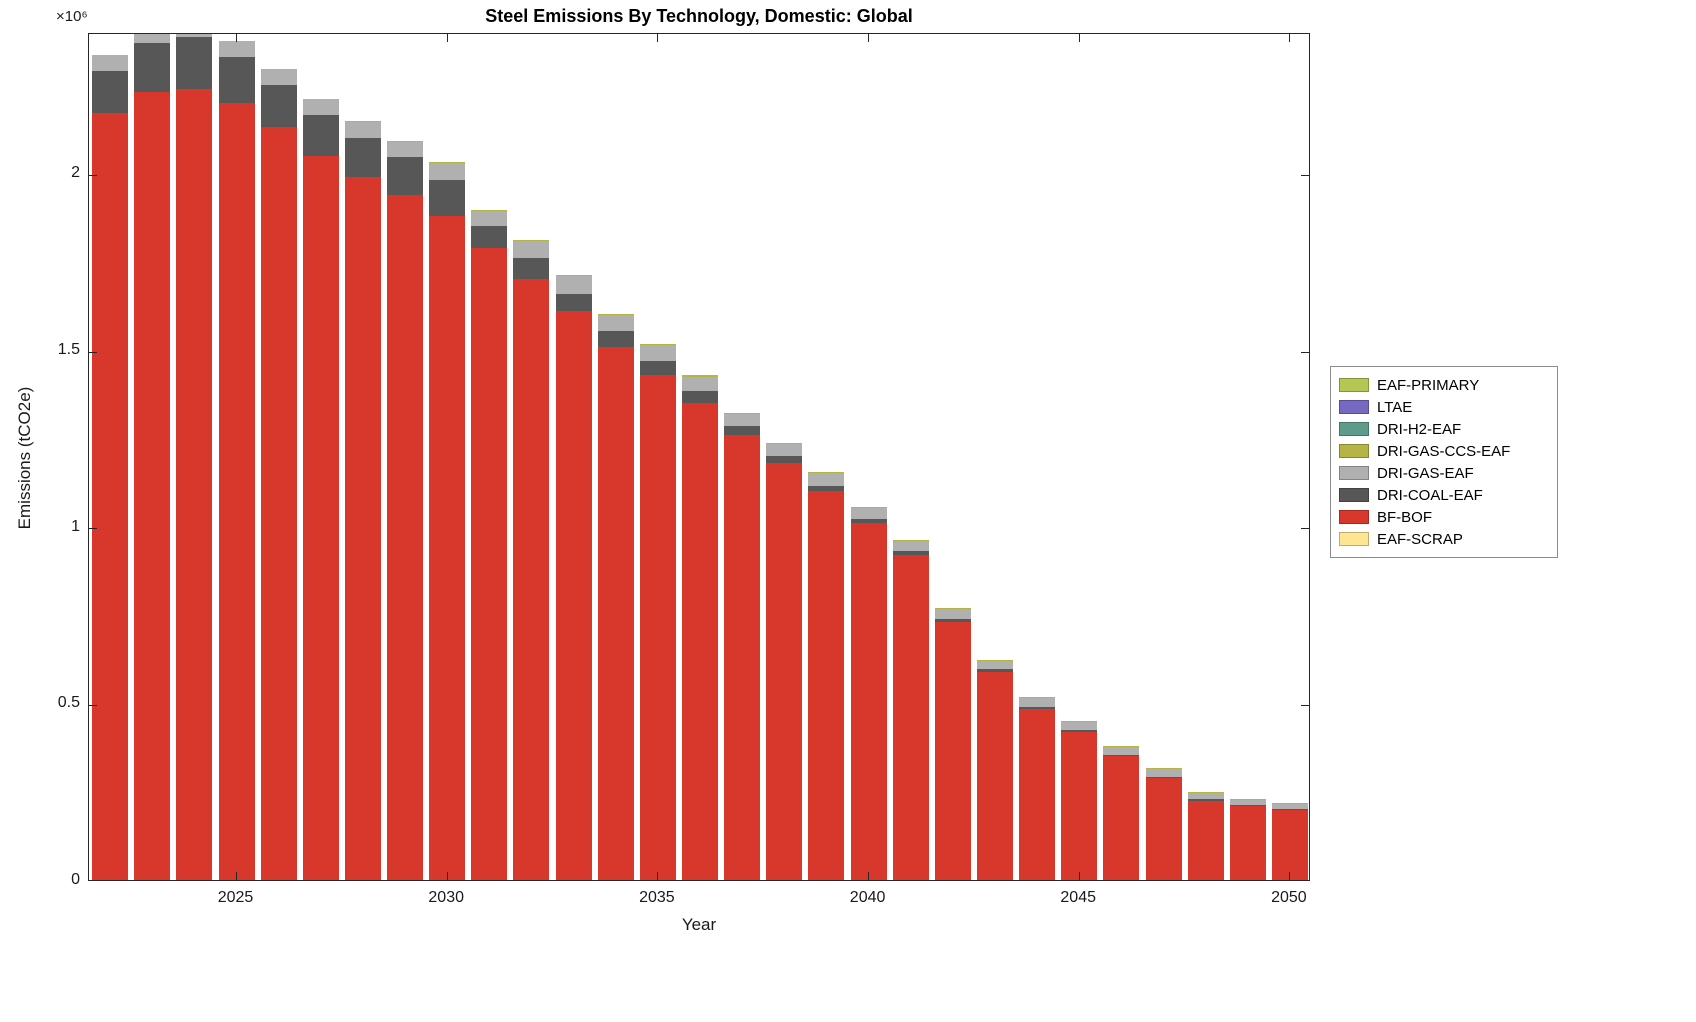 This screenshot has height=1022, width=1696. Describe the element at coordinates (320, 517) in the screenshot. I see `bar-segment-BF-BOF-2027` at that location.